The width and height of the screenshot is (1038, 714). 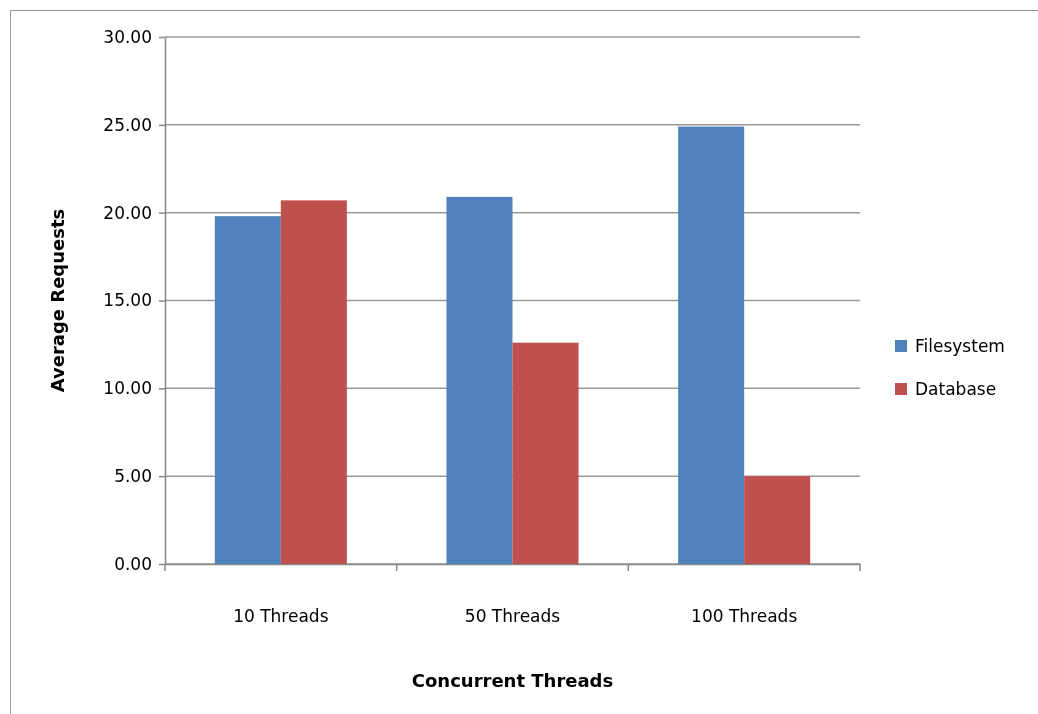 What do you see at coordinates (127, 124) in the screenshot?
I see `y-tick-label: 25.00` at bounding box center [127, 124].